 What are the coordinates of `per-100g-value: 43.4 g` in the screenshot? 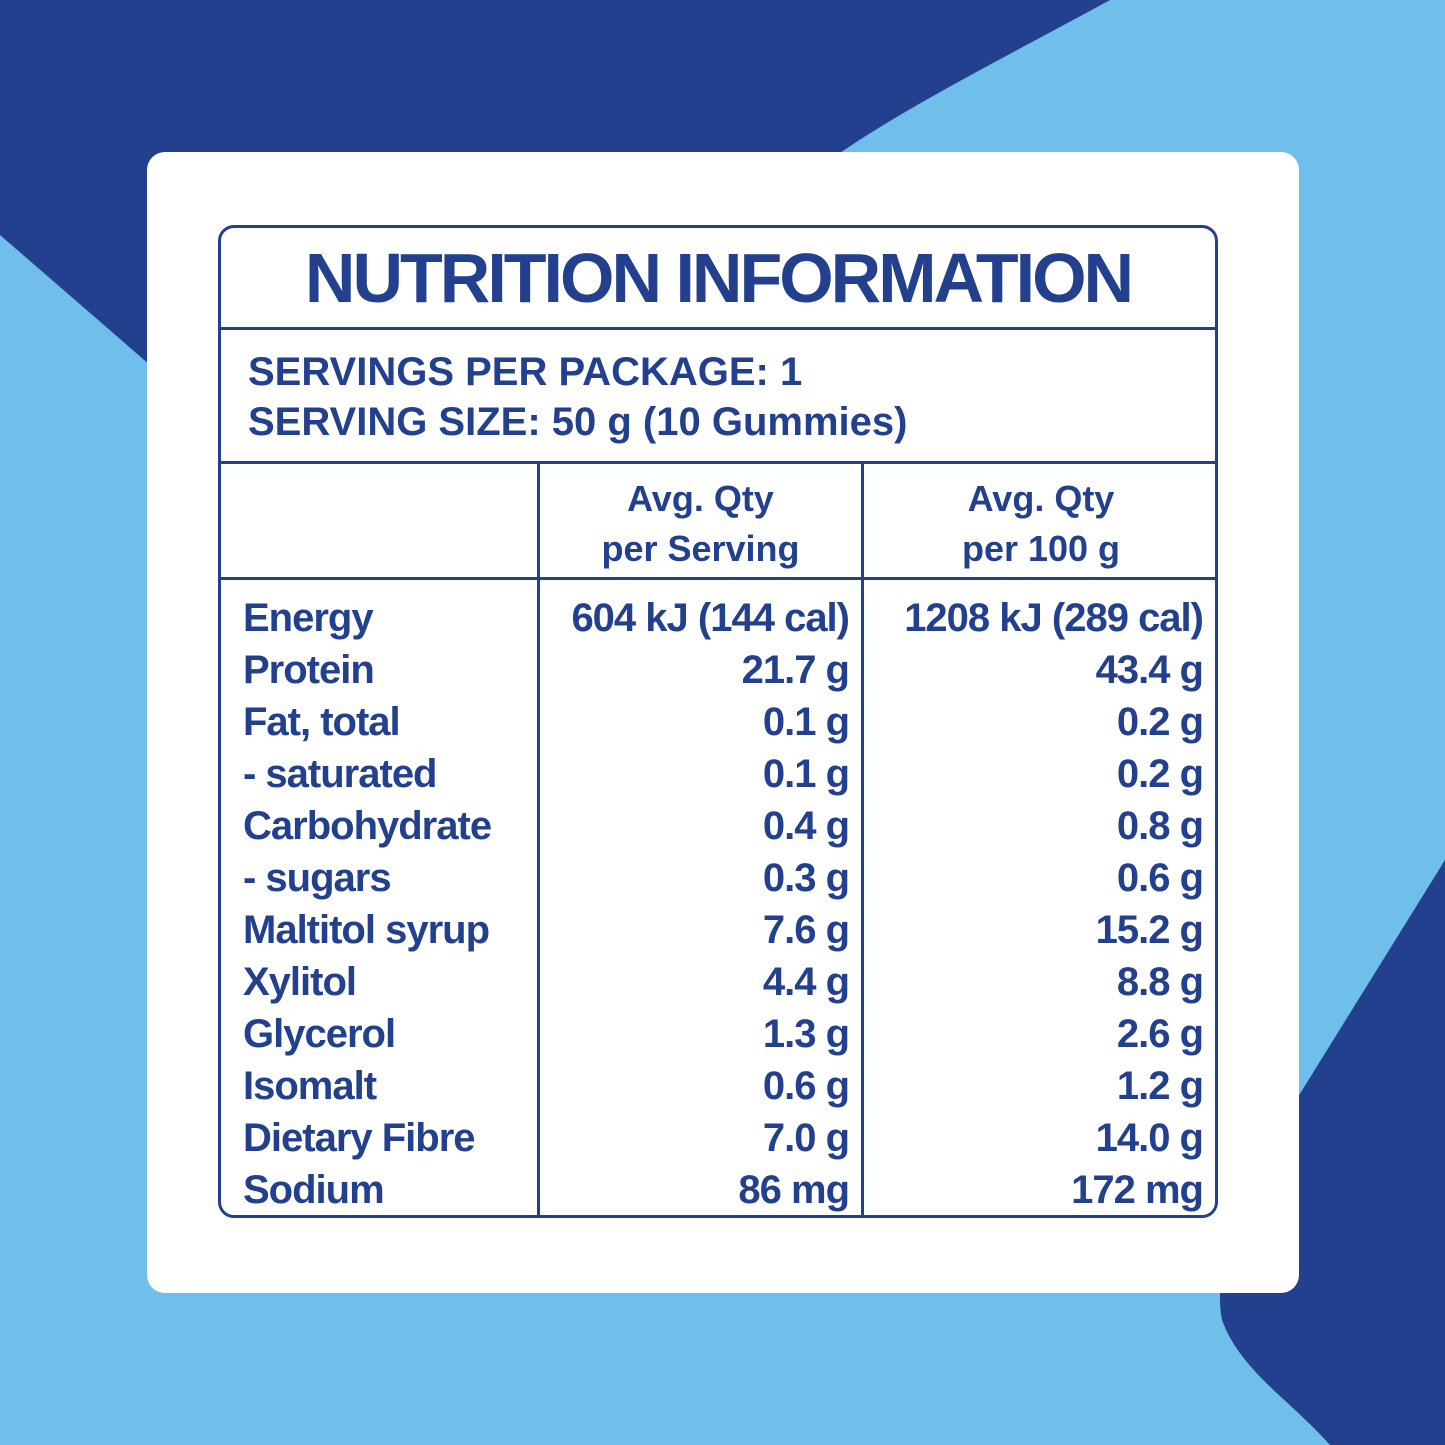 It's located at (1149, 670).